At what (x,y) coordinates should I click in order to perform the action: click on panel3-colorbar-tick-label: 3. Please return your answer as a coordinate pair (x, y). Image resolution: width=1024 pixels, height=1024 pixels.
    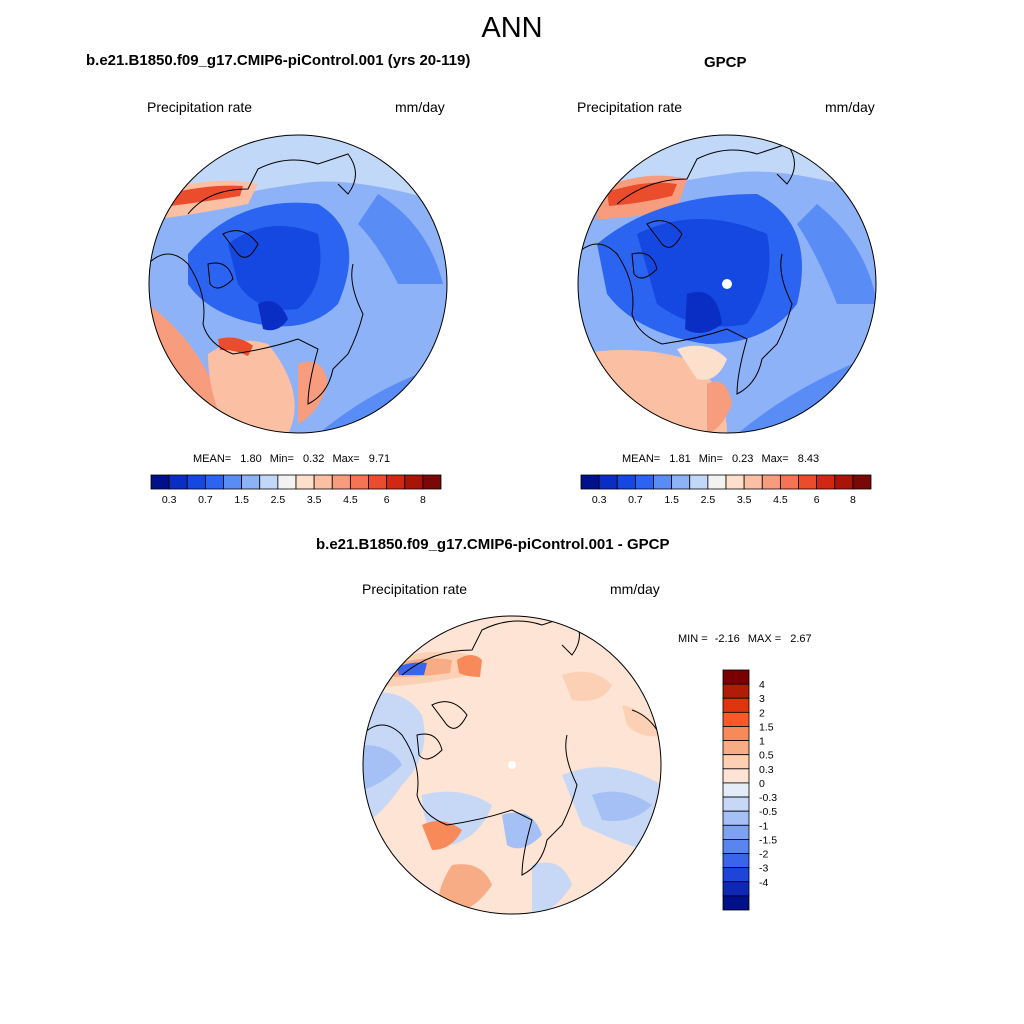
    Looking at the image, I should click on (762, 699).